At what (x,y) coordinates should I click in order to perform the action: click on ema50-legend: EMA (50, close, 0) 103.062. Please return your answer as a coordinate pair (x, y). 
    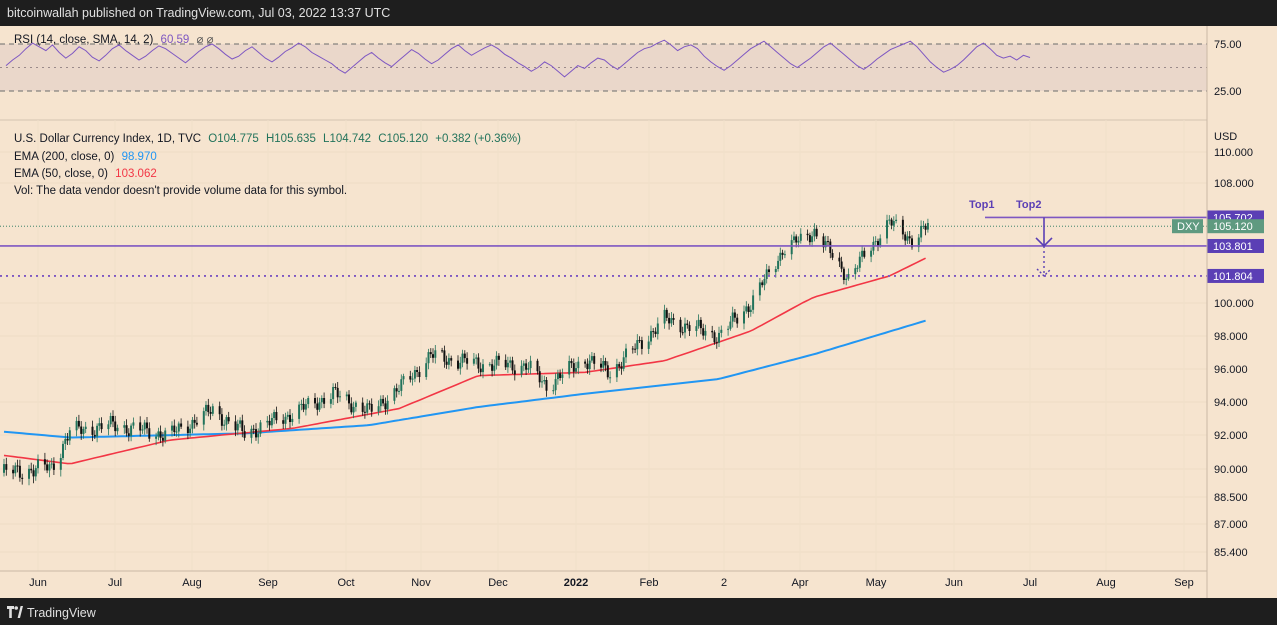
    Looking at the image, I should click on (85, 174).